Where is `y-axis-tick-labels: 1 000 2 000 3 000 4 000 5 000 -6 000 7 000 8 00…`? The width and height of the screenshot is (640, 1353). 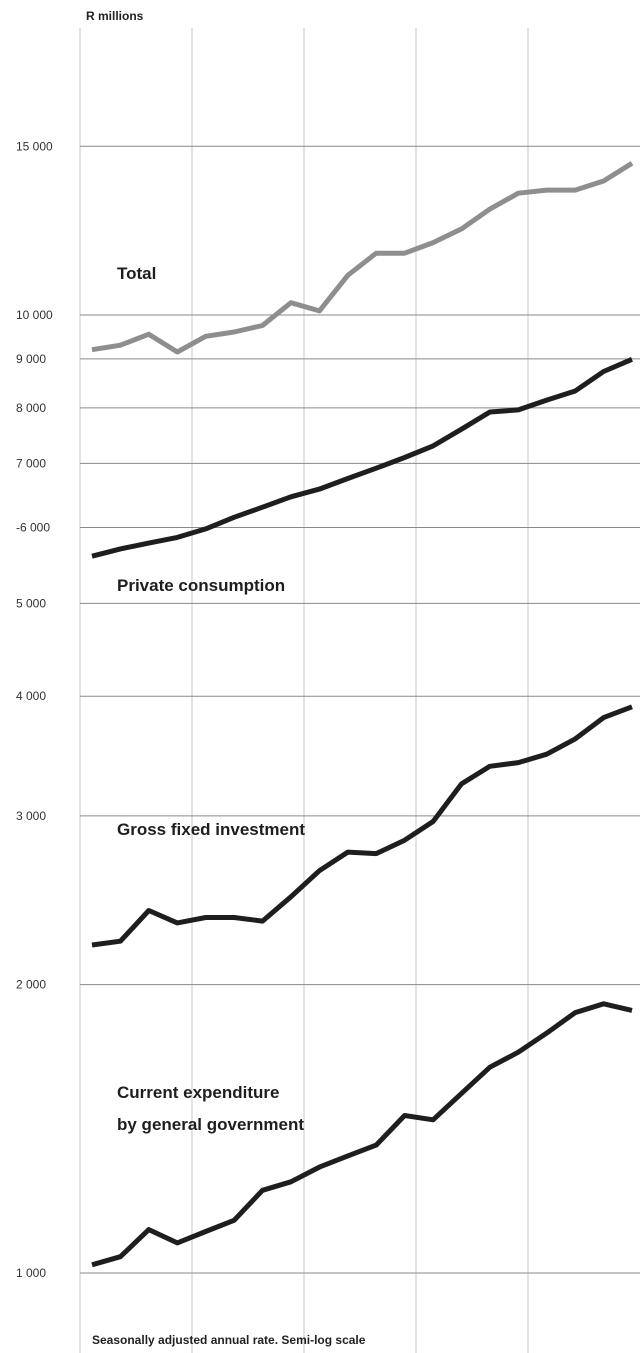 y-axis-tick-labels: 1 000 2 000 3 000 4 000 5 000 -6 000 7 000 8 00… is located at coordinates (34, 709).